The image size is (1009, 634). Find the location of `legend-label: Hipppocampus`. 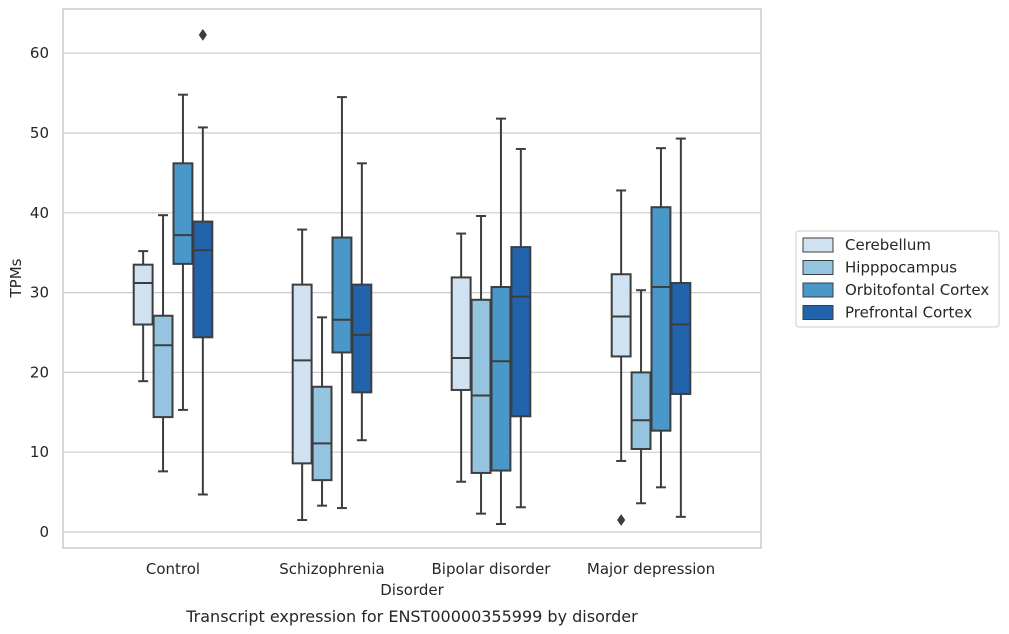

legend-label: Hipppocampus is located at coordinates (901, 268).